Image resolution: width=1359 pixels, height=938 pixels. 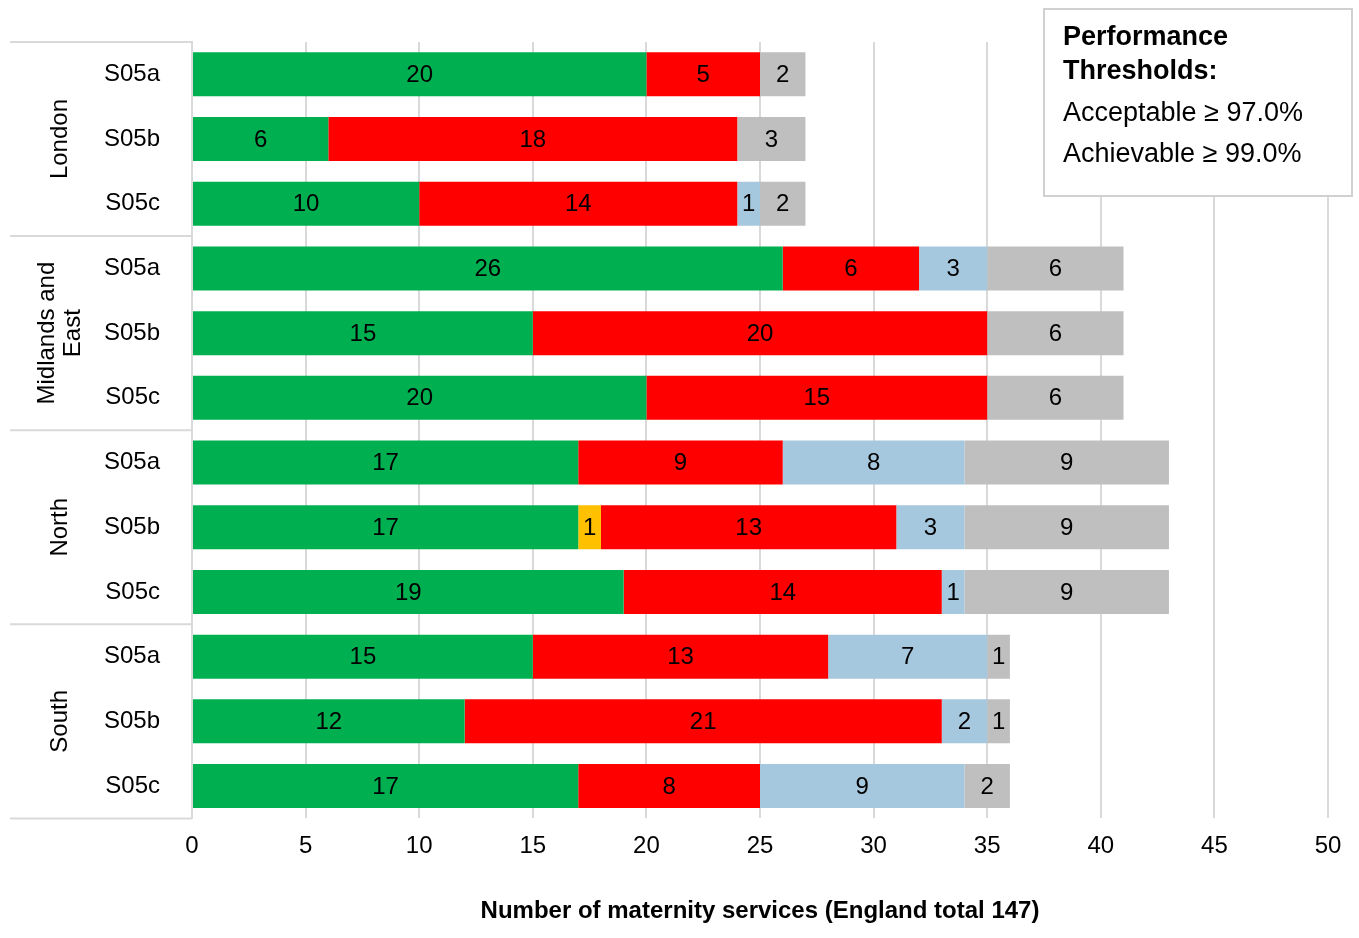 I want to click on x-tick-label: 15, so click(x=533, y=845).